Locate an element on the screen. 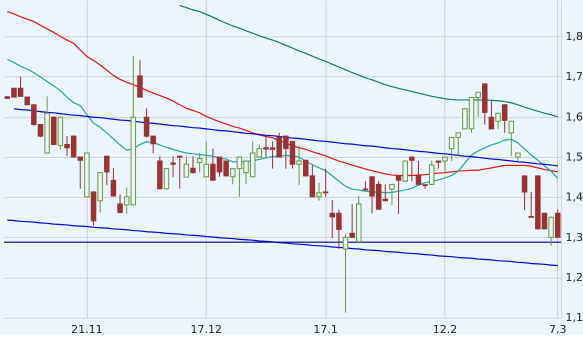 This screenshot has height=337, width=583. x-tick-label: 17.1 is located at coordinates (325, 329).